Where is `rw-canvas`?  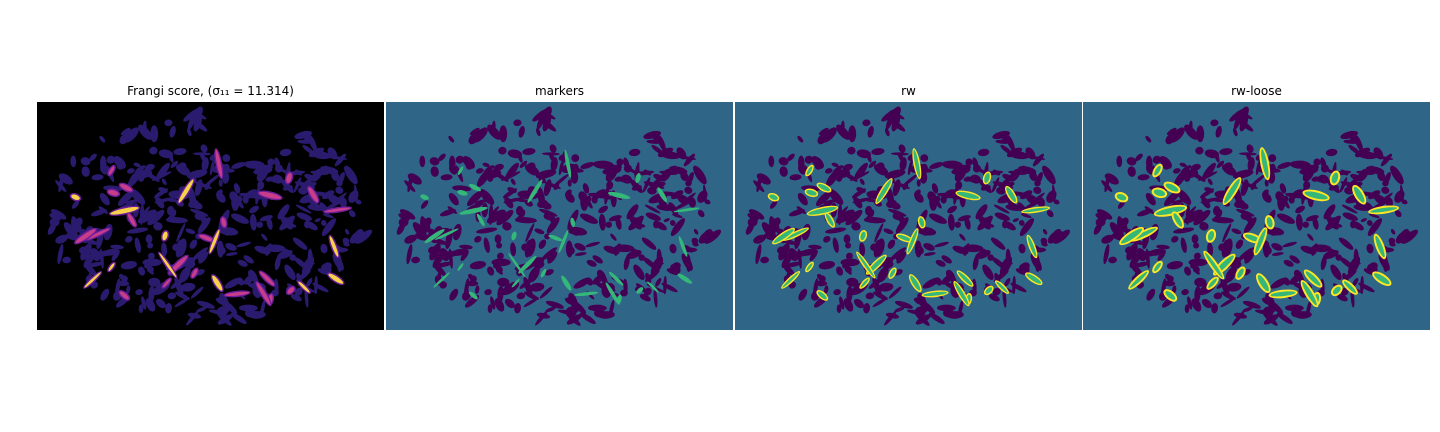
rw-canvas is located at coordinates (908, 216).